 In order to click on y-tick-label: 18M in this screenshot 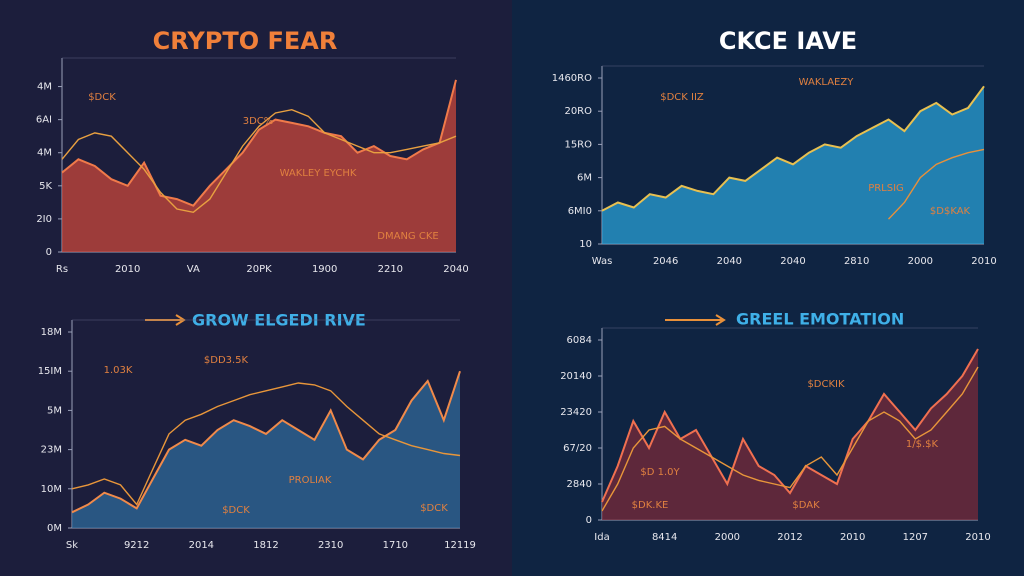, I will do `click(51, 332)`.